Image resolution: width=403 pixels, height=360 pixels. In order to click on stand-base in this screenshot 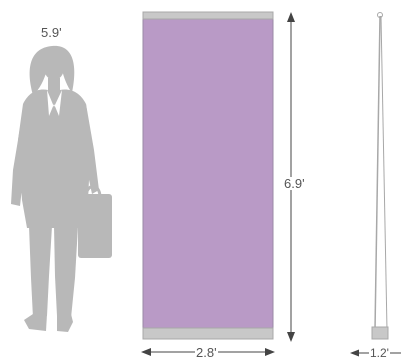, I will do `click(380, 333)`.